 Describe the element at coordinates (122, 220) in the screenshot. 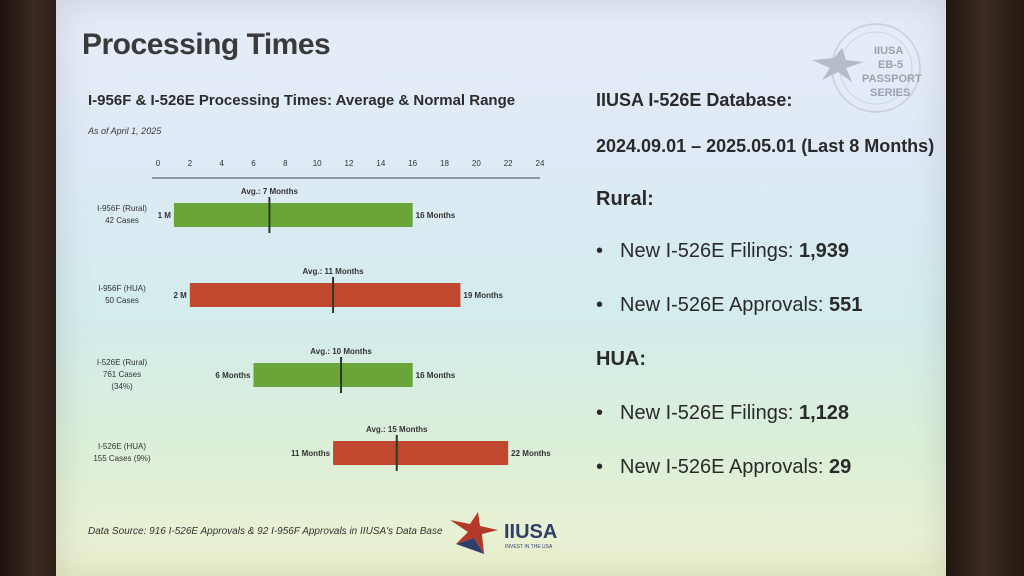

I see `category-label: 42 Cases` at that location.